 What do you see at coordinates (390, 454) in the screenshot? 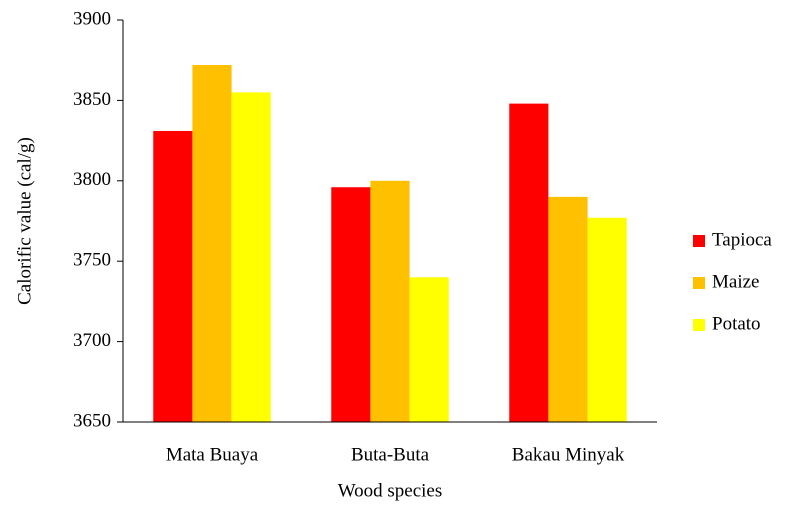
I see `x-tick-label: Buta-Buta` at bounding box center [390, 454].